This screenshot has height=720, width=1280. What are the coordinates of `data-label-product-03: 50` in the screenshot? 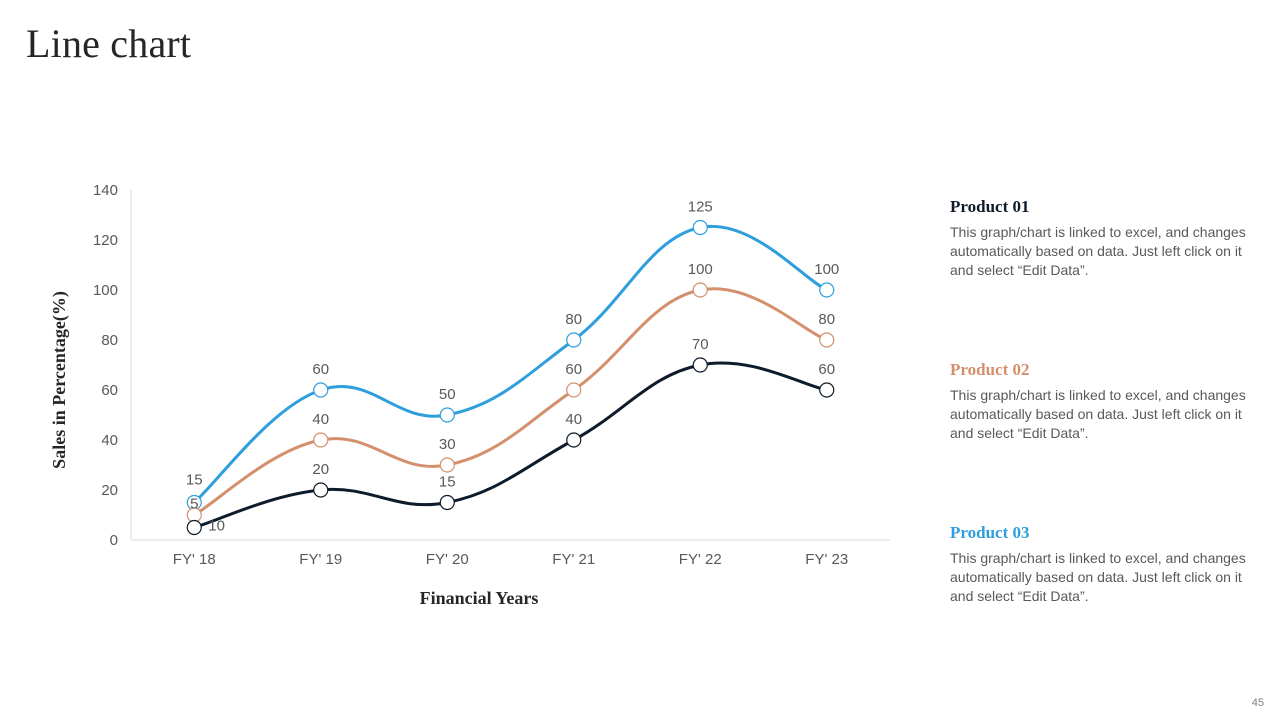 It's located at (447, 394).